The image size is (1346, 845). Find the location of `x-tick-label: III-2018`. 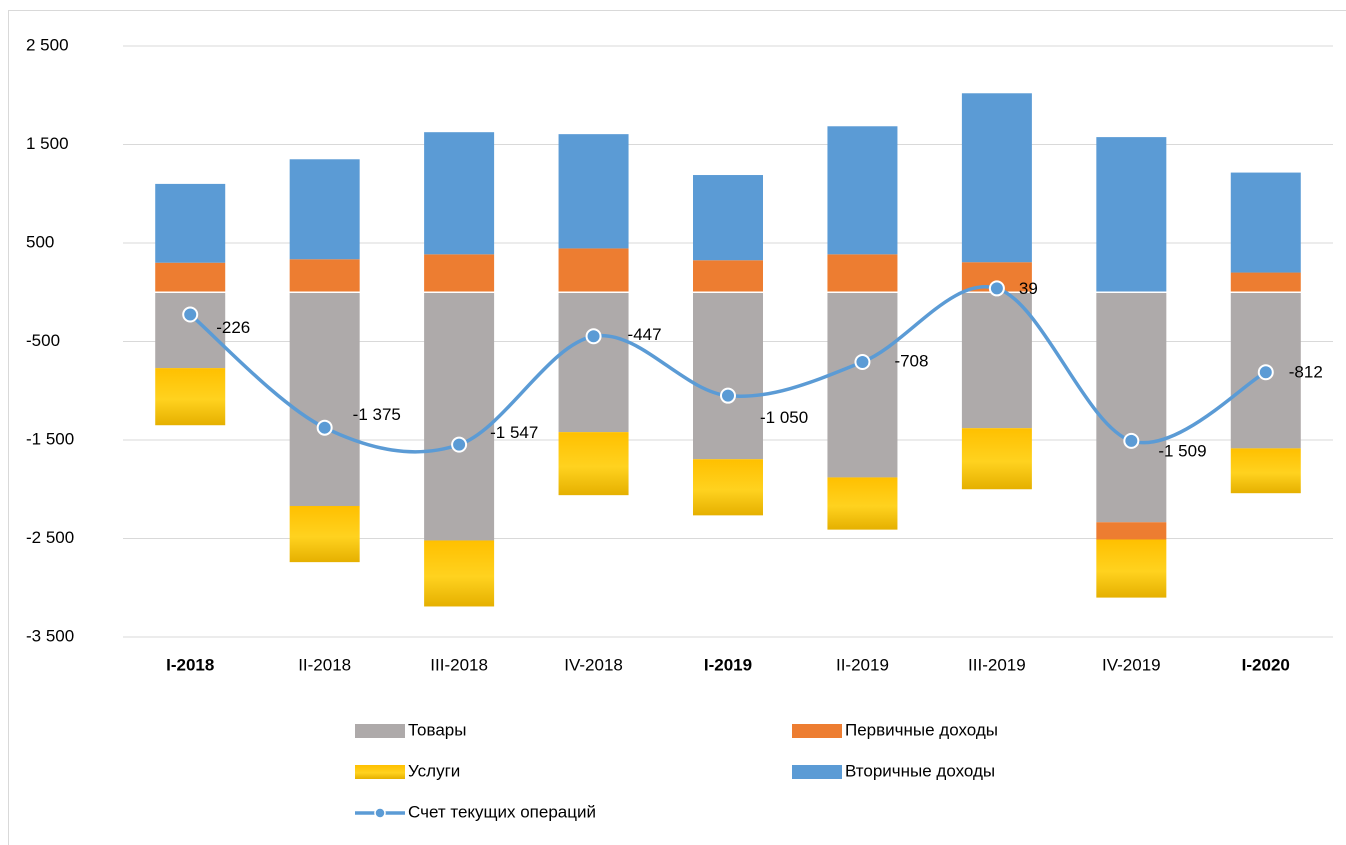

x-tick-label: III-2018 is located at coordinates (459, 664).